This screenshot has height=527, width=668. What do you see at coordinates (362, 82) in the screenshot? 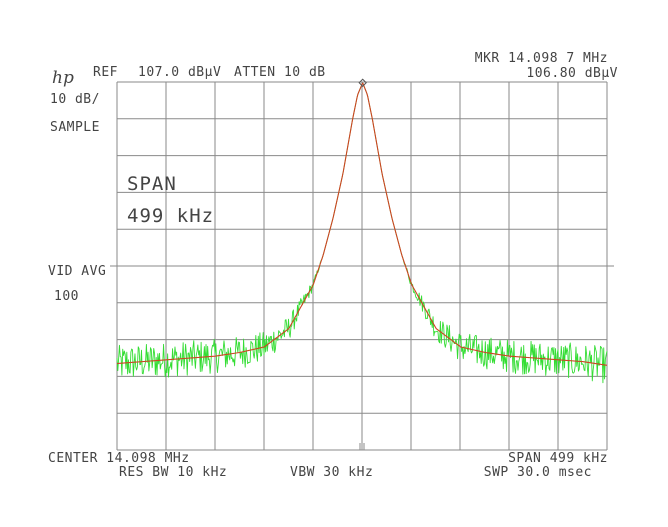
I see `marker-diamond` at bounding box center [362, 82].